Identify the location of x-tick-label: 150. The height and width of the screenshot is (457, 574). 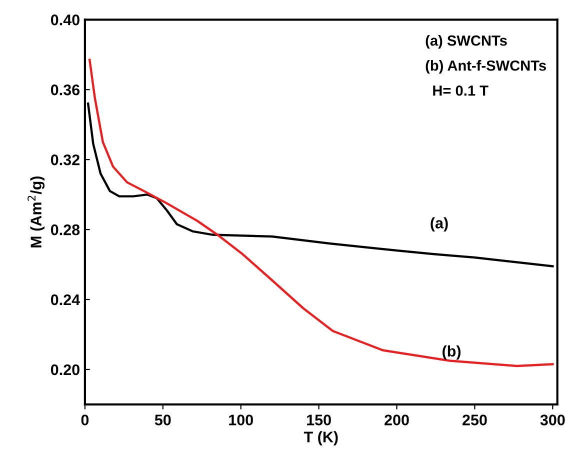
(319, 420).